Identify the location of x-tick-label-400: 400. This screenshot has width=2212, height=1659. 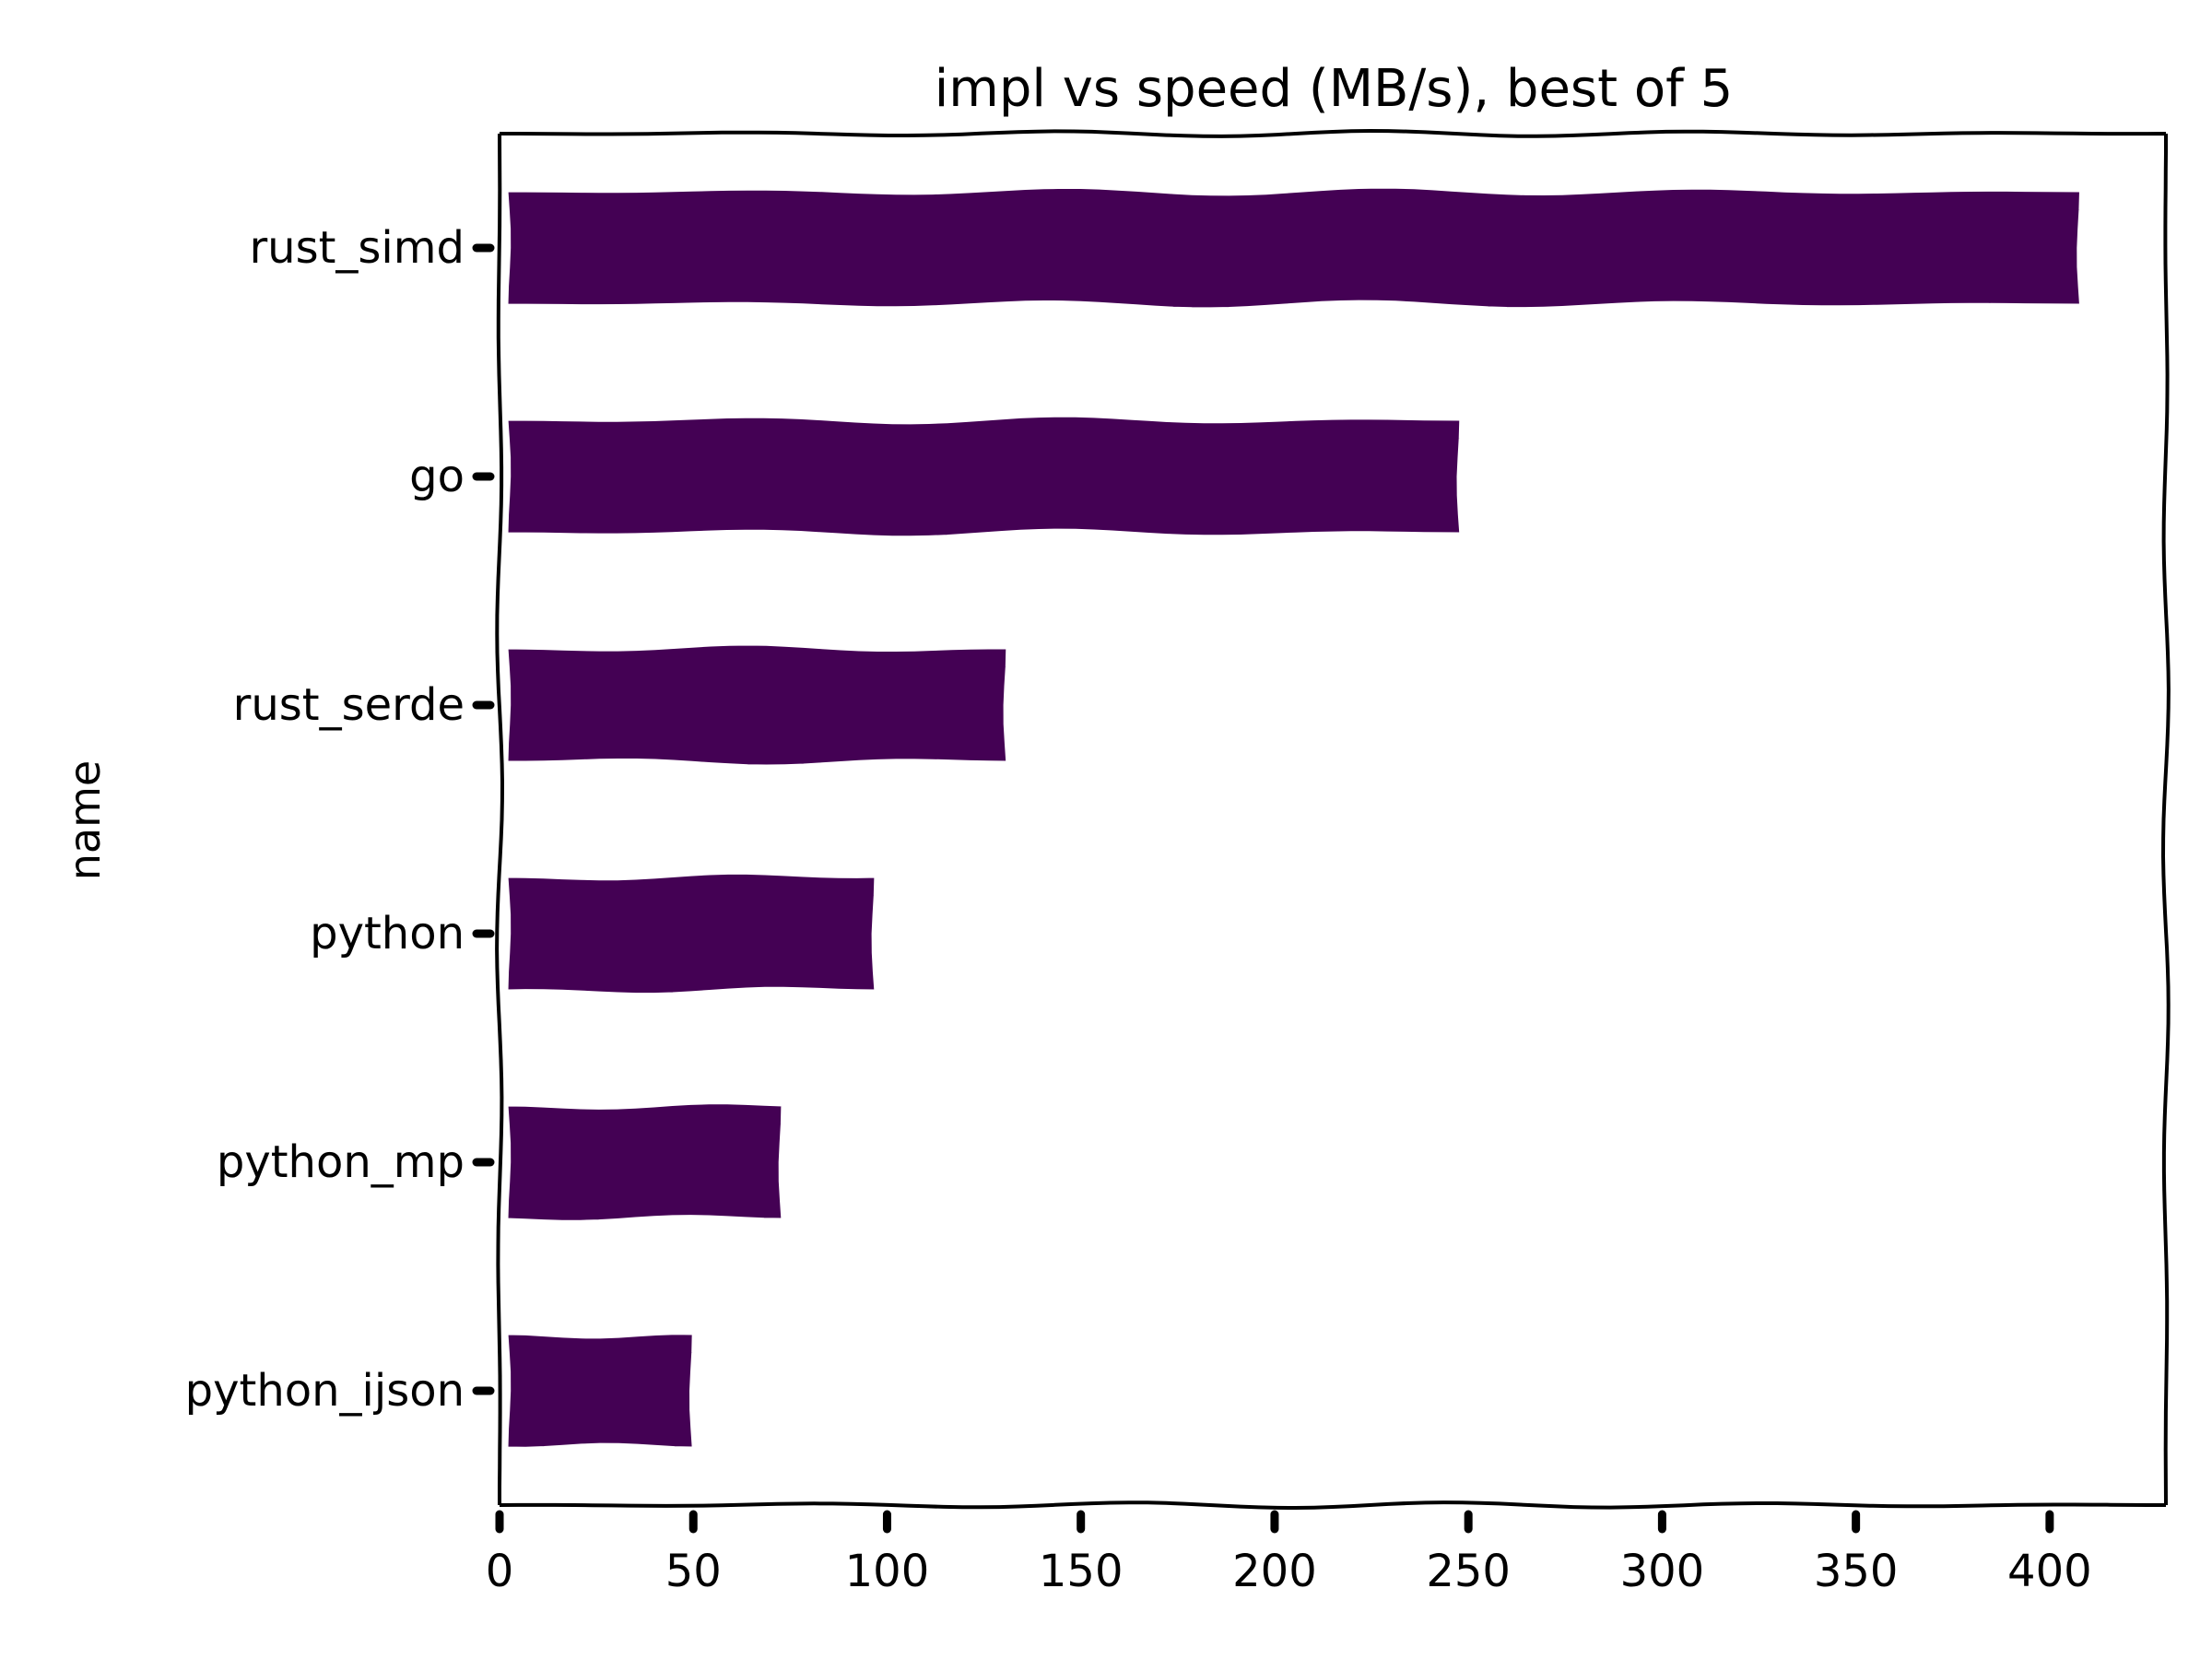
(2049, 1571).